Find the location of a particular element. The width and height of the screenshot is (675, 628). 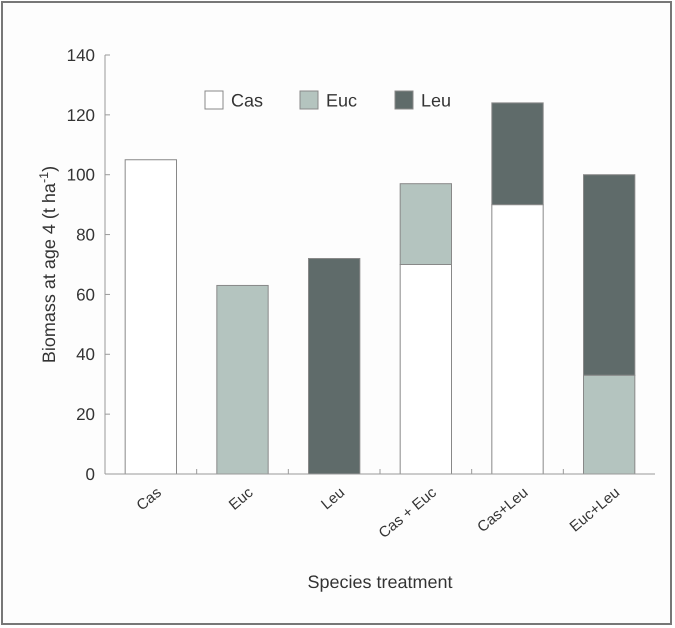

y-tick-label: 0 is located at coordinates (90, 474).